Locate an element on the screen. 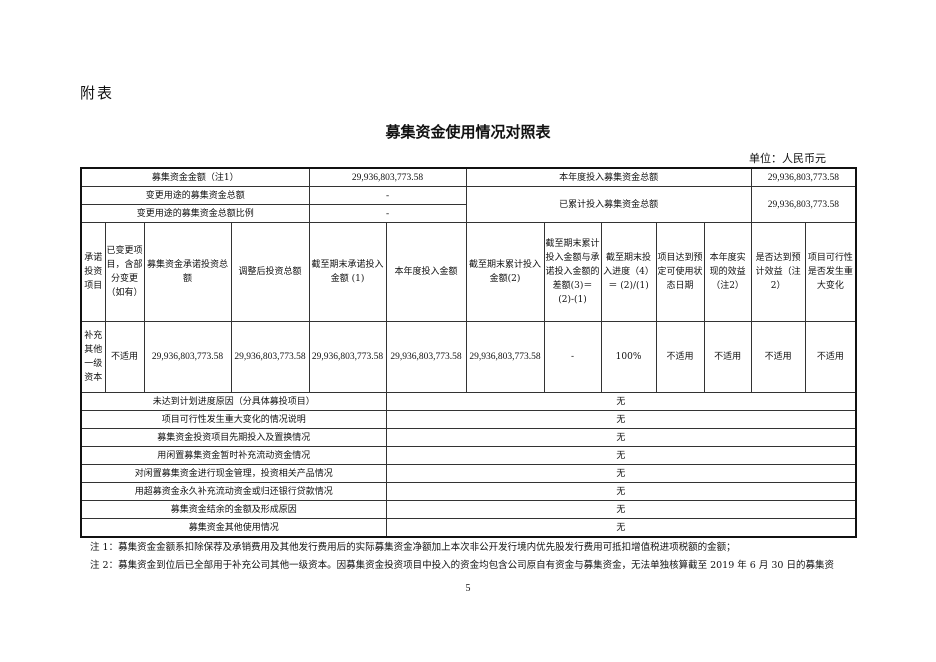 This screenshot has height=662, width=936. changed-label: 变更用途的募集资金总额 is located at coordinates (195, 195).